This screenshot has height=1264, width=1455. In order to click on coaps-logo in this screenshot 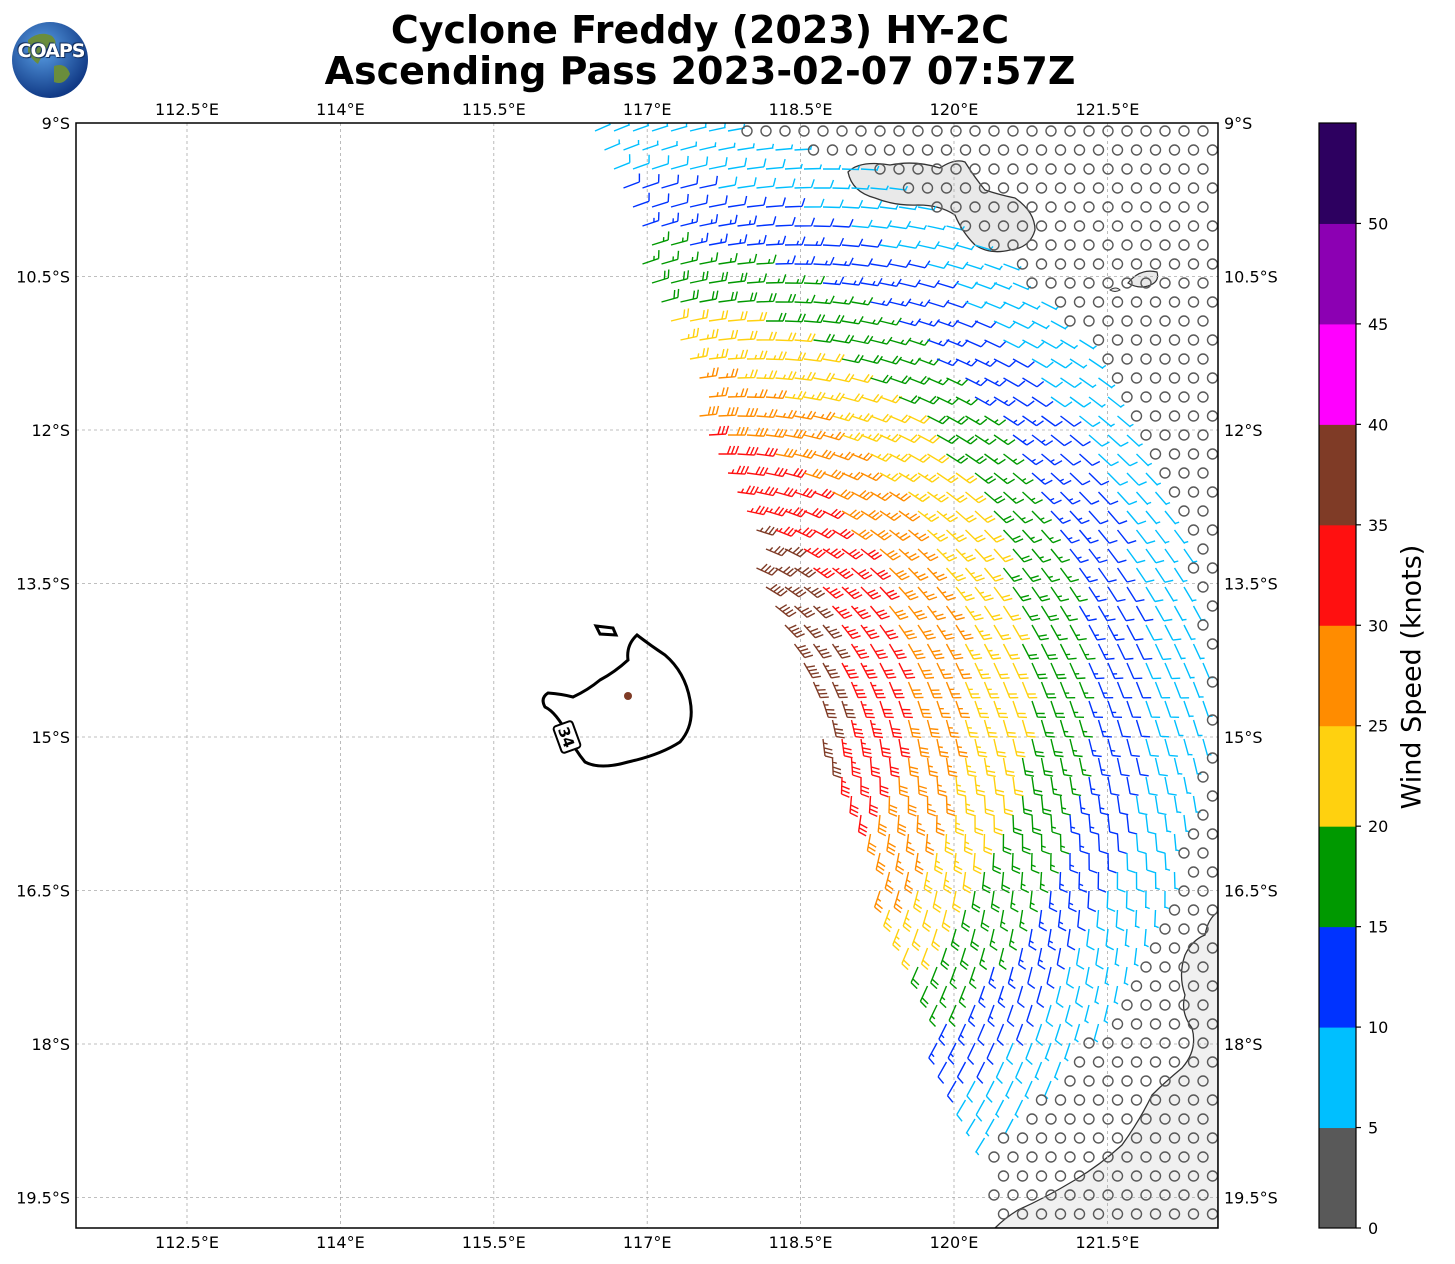, I will do `click(50, 60)`.